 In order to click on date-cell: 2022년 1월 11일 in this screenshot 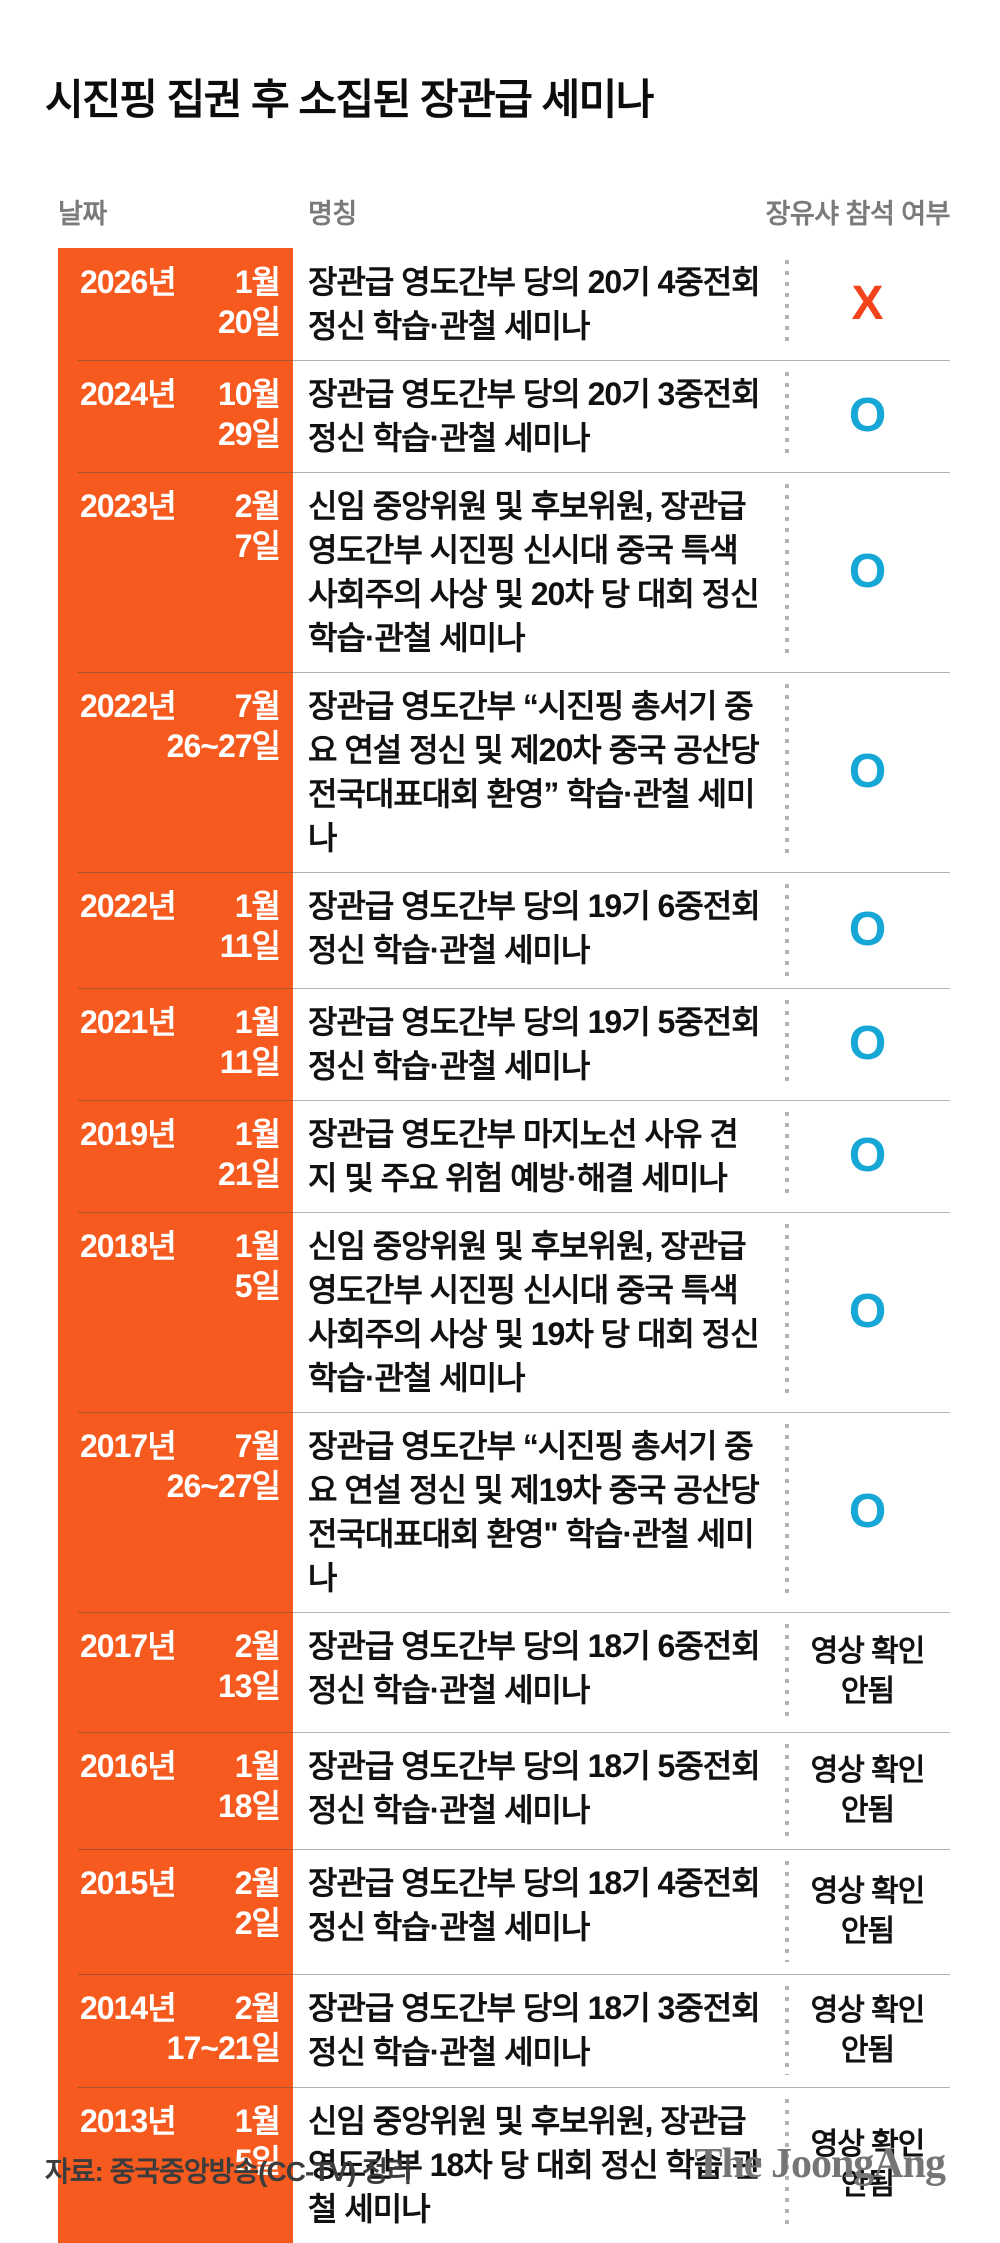, I will do `click(175, 930)`.